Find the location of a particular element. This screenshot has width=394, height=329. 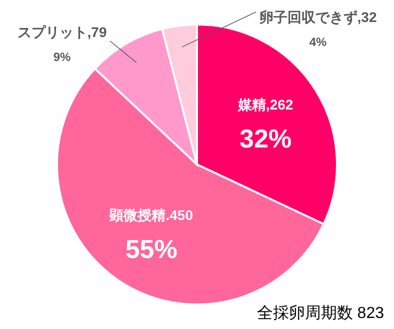

slice-label: 顕微授精.450 is located at coordinates (151, 215).